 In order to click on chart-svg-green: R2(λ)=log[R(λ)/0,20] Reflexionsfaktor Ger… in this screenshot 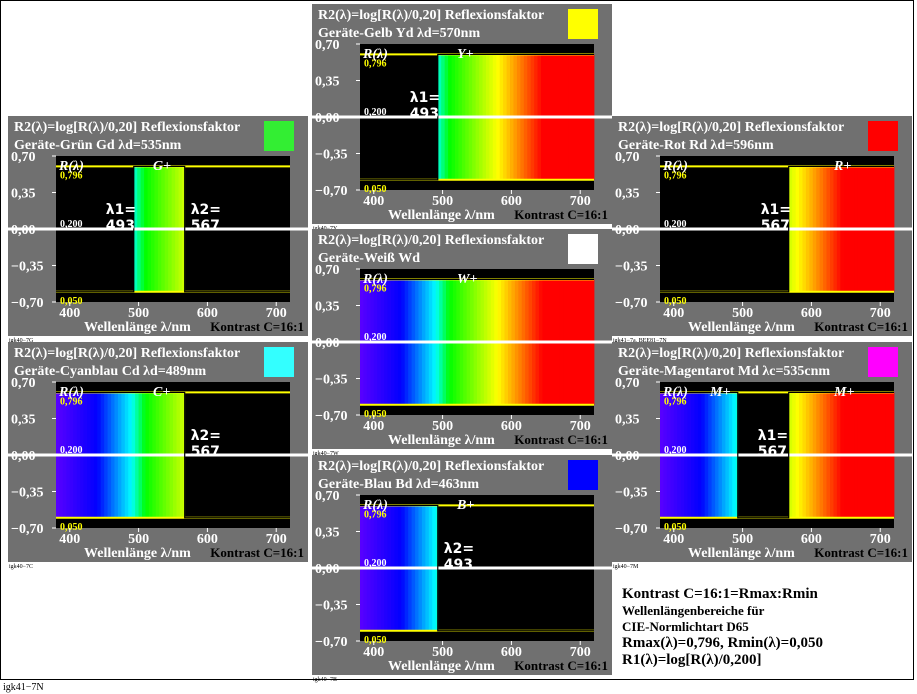, I will do `click(158, 230)`.